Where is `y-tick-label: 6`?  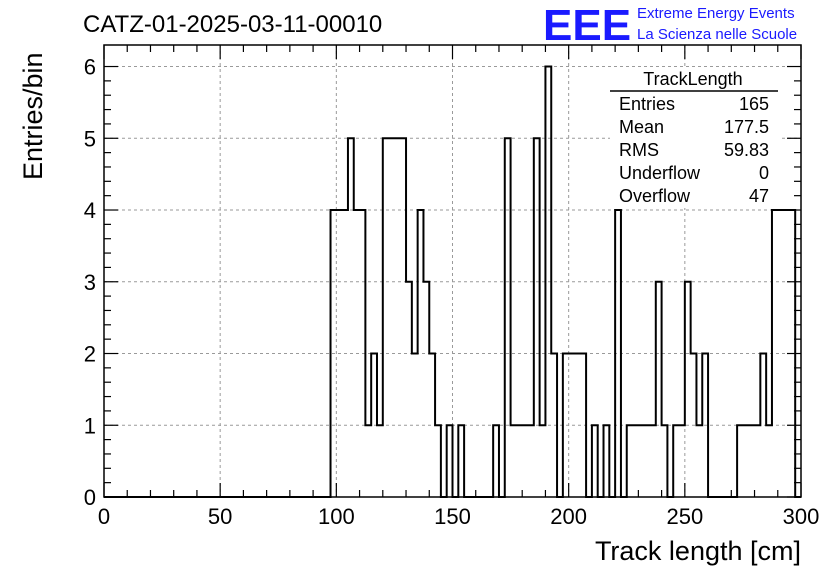 y-tick-label: 6 is located at coordinates (90, 67).